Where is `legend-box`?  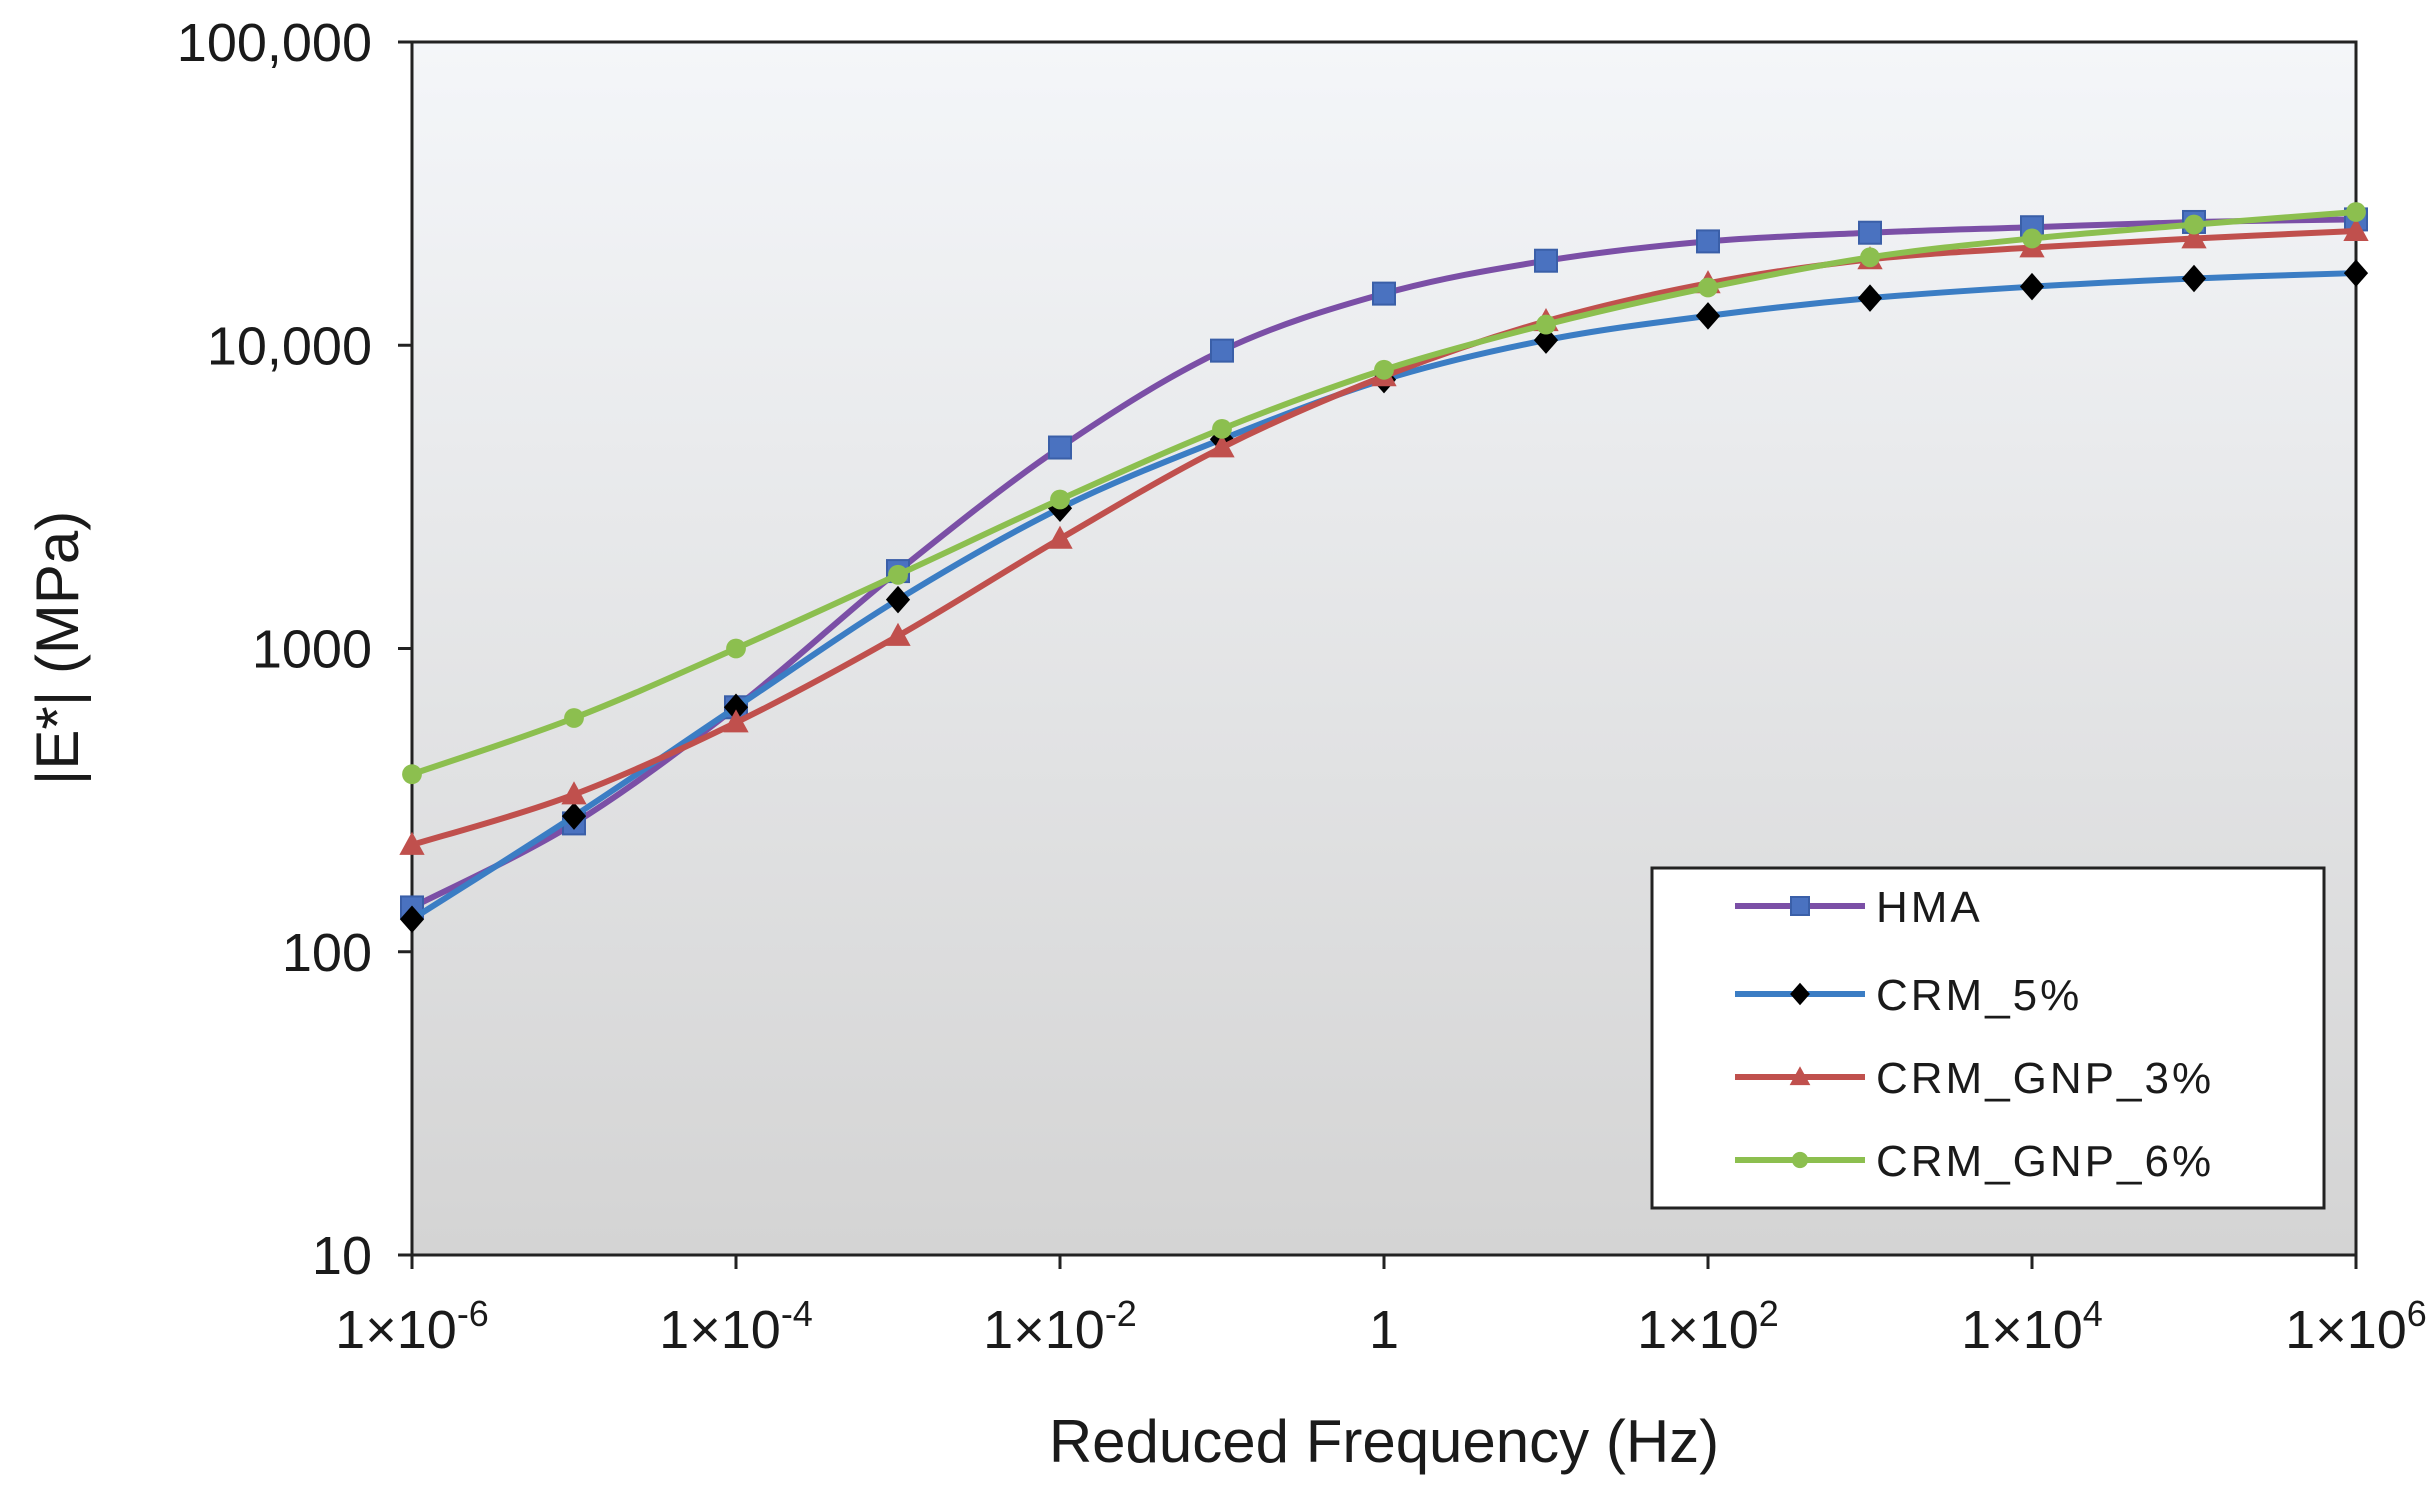
legend-box is located at coordinates (1988, 1038).